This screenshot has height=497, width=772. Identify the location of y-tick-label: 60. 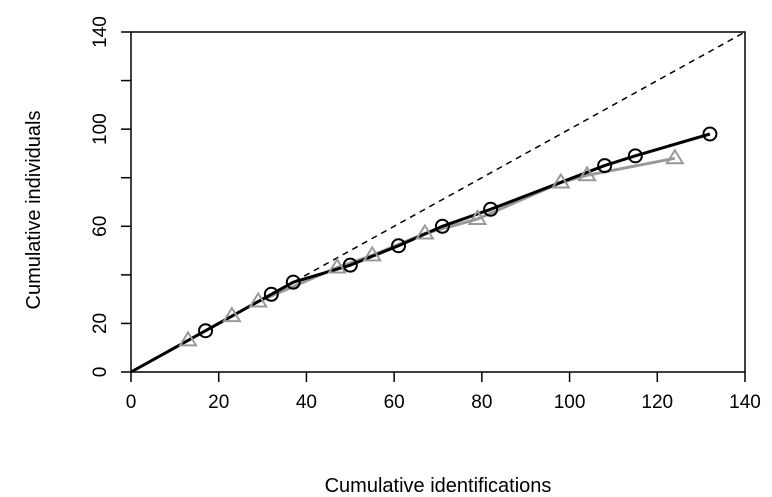
(100, 226).